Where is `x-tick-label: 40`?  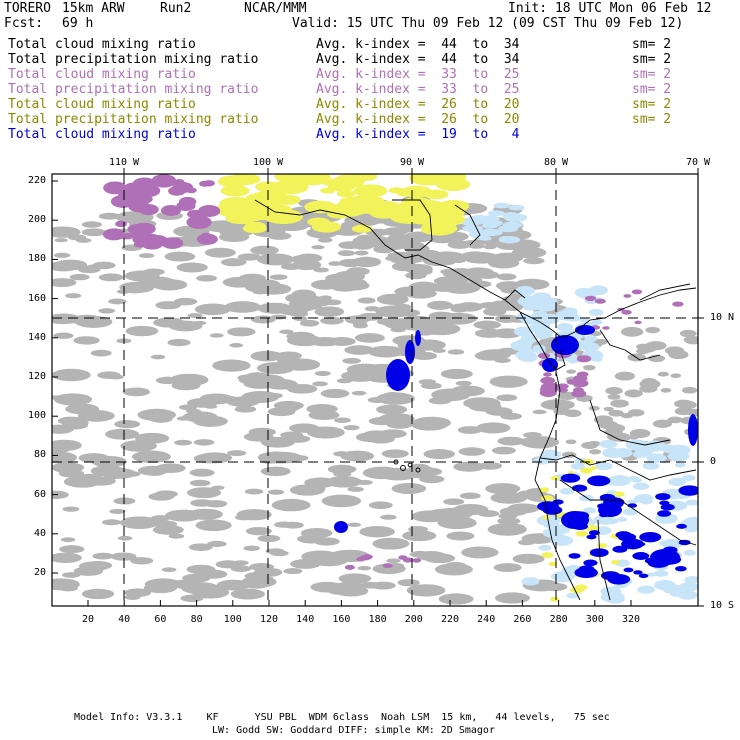 x-tick-label: 40 is located at coordinates (124, 619).